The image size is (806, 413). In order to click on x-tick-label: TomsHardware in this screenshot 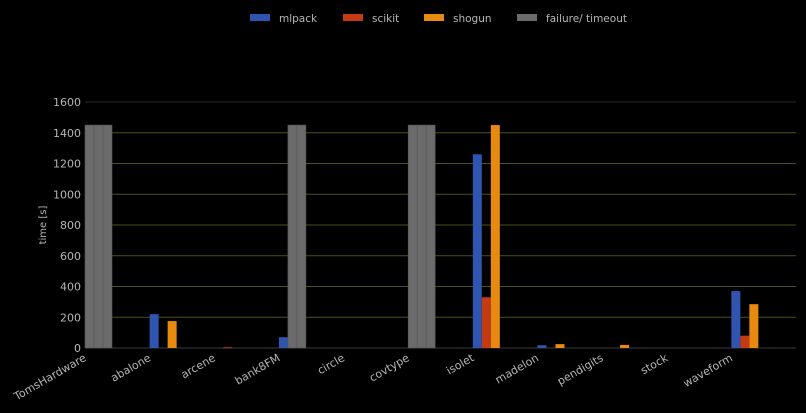, I will do `click(50, 377)`.